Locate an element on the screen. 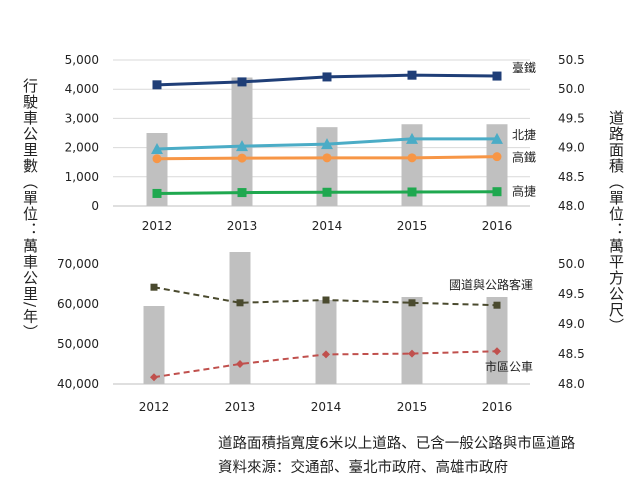 The image size is (636, 480). right-axis-title: 道路面積（單位：萬平方公尺） is located at coordinates (616, 222).